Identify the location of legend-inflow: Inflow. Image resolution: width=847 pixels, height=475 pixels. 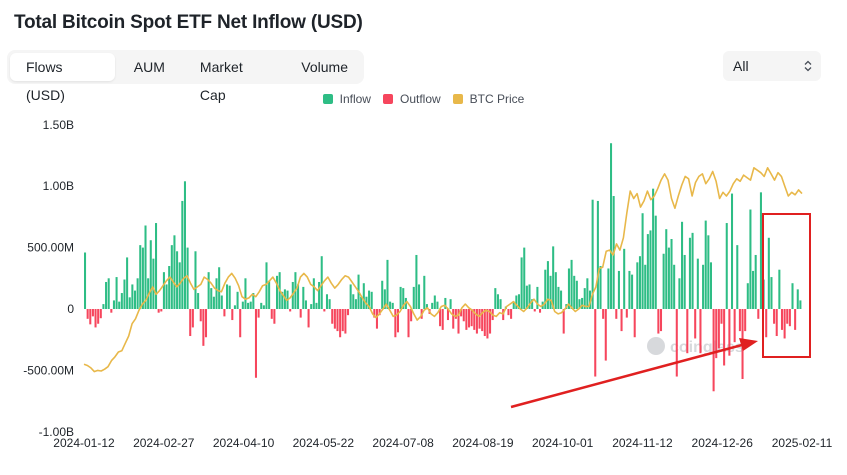
(346, 99).